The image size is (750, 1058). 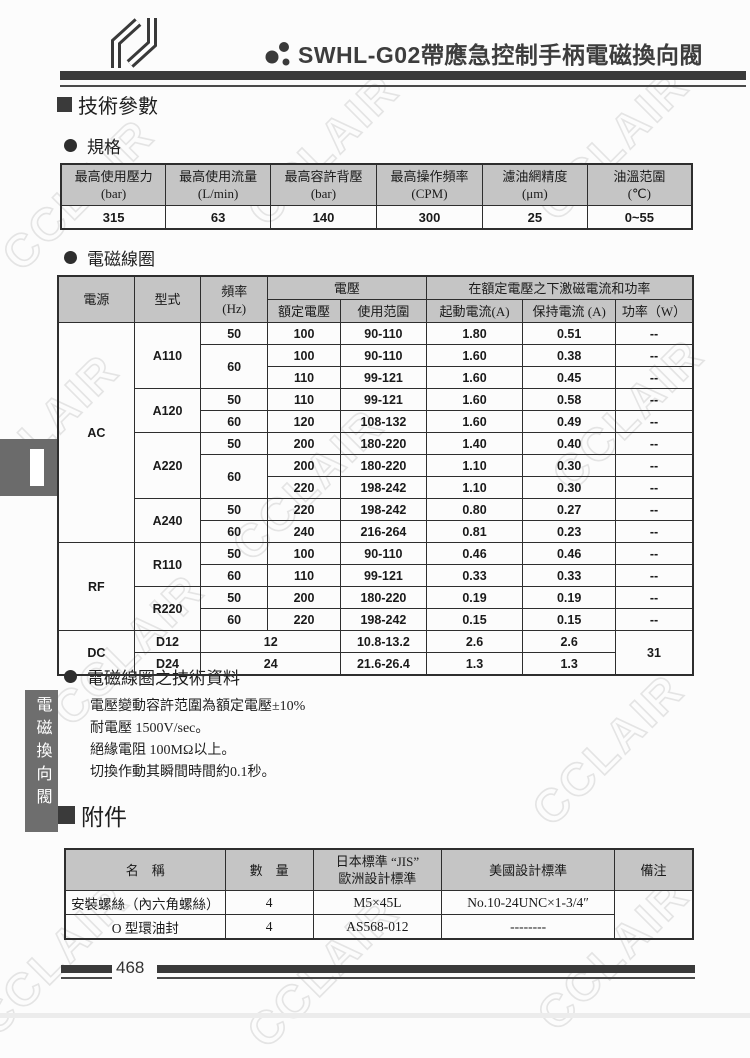 What do you see at coordinates (569, 355) in the screenshot?
I see `data-cell: 0.38` at bounding box center [569, 355].